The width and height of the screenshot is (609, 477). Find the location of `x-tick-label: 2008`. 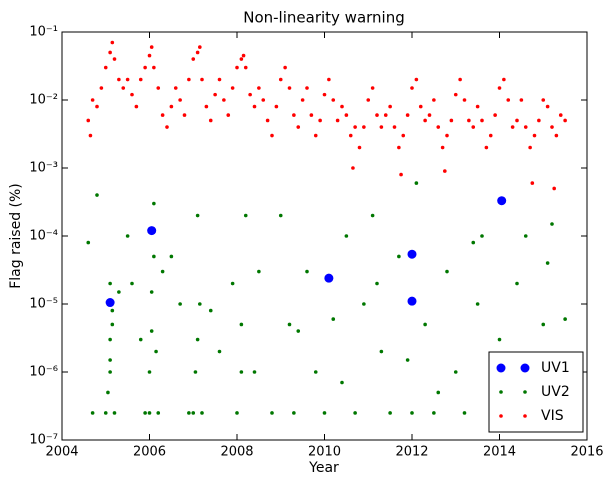

x-tick-label: 2008 is located at coordinates (236, 452).